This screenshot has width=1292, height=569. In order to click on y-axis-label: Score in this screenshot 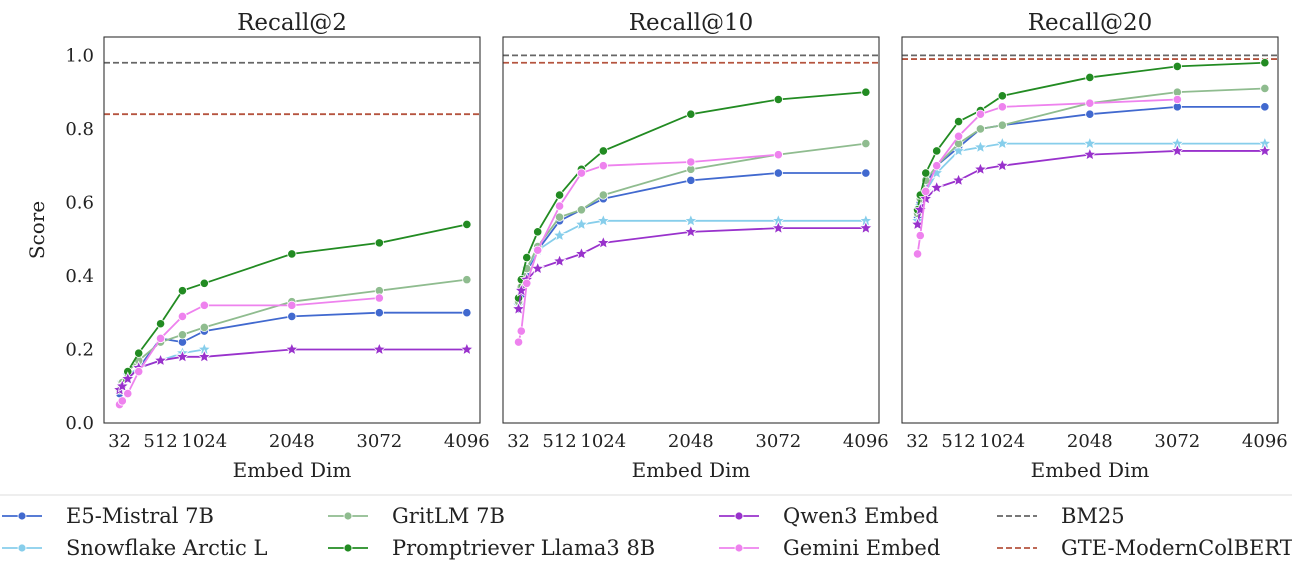, I will do `click(37, 230)`.